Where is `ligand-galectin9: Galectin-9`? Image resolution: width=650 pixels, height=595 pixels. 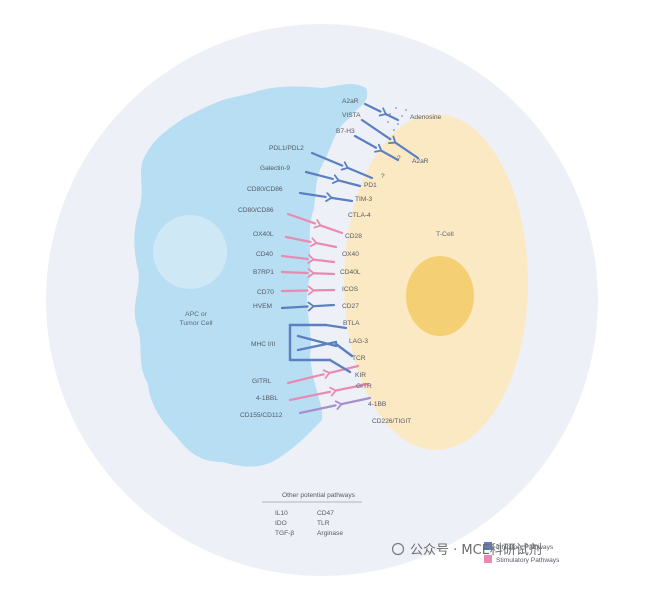
ligand-galectin9: Galectin-9 is located at coordinates (275, 168).